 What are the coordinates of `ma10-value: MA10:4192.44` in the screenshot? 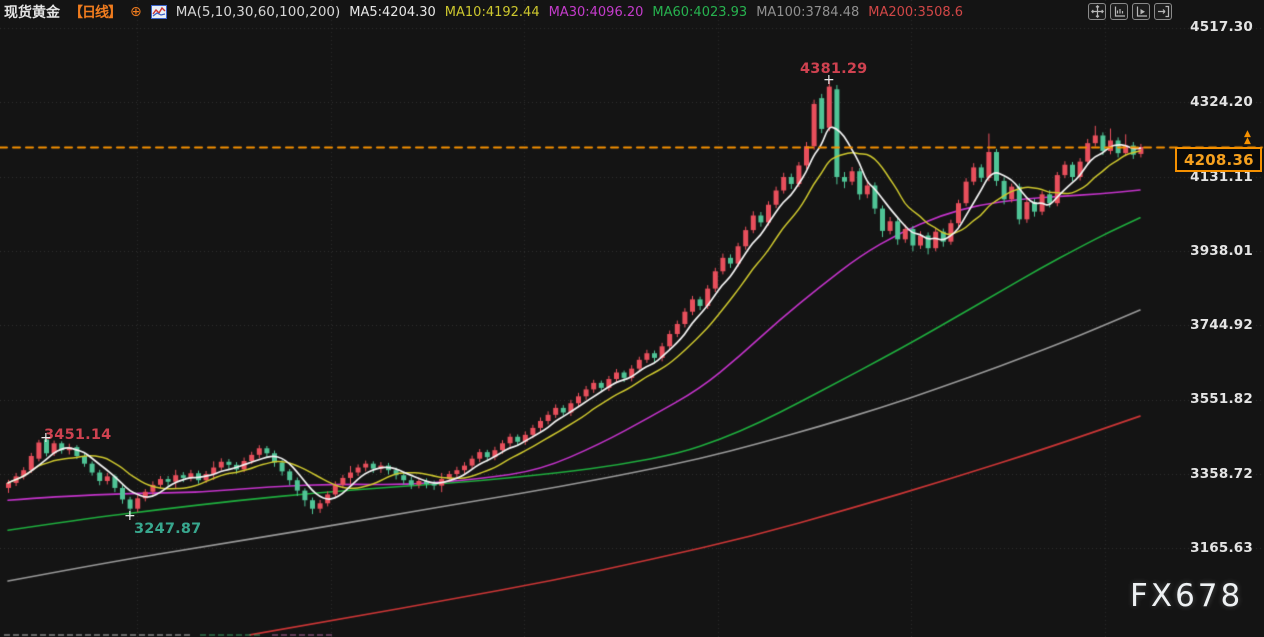 It's located at (492, 12).